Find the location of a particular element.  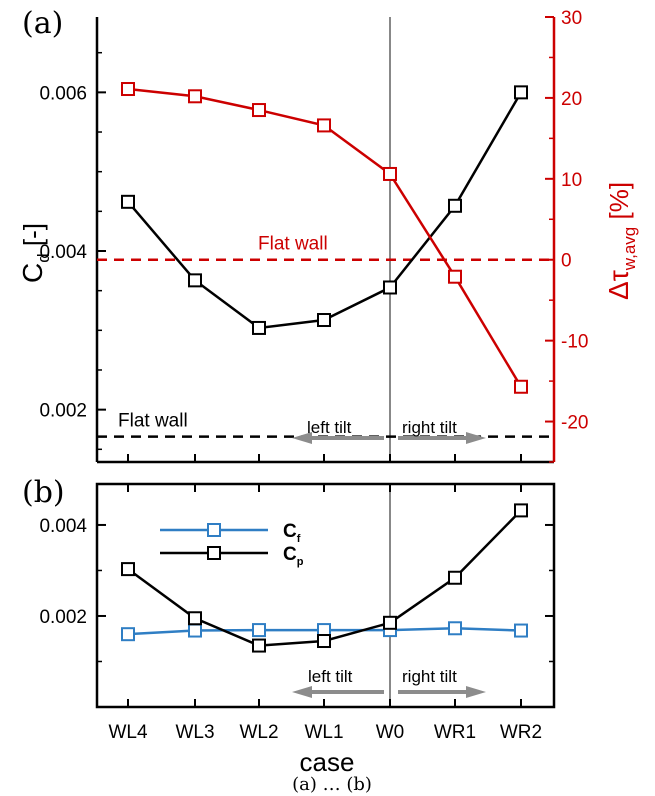

panel-b-x-tick-label: WL1 is located at coordinates (323, 732).